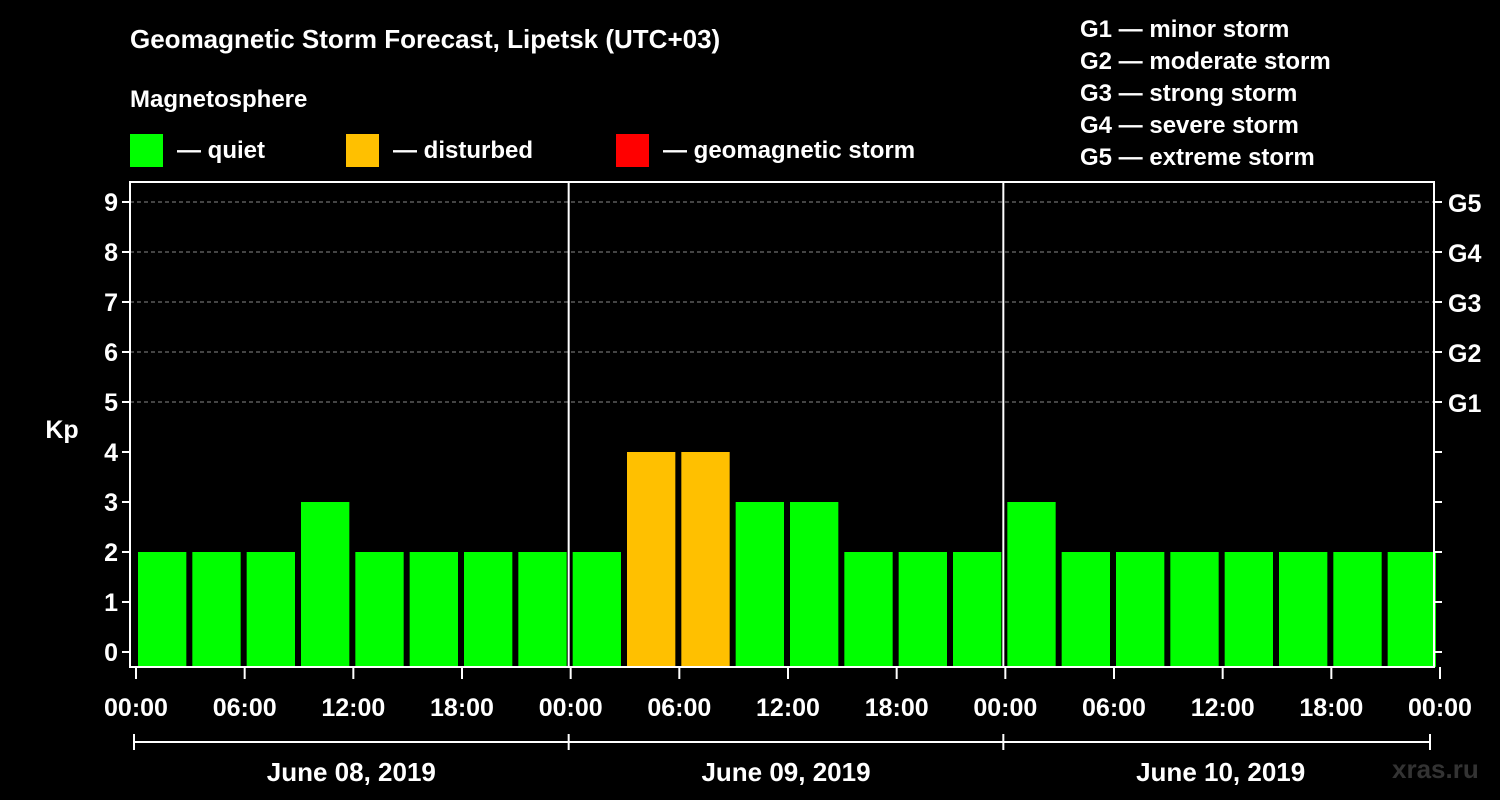 This screenshot has width=1500, height=800. What do you see at coordinates (1205, 61) in the screenshot?
I see `storm-scale-g2: G2 — moderate storm` at bounding box center [1205, 61].